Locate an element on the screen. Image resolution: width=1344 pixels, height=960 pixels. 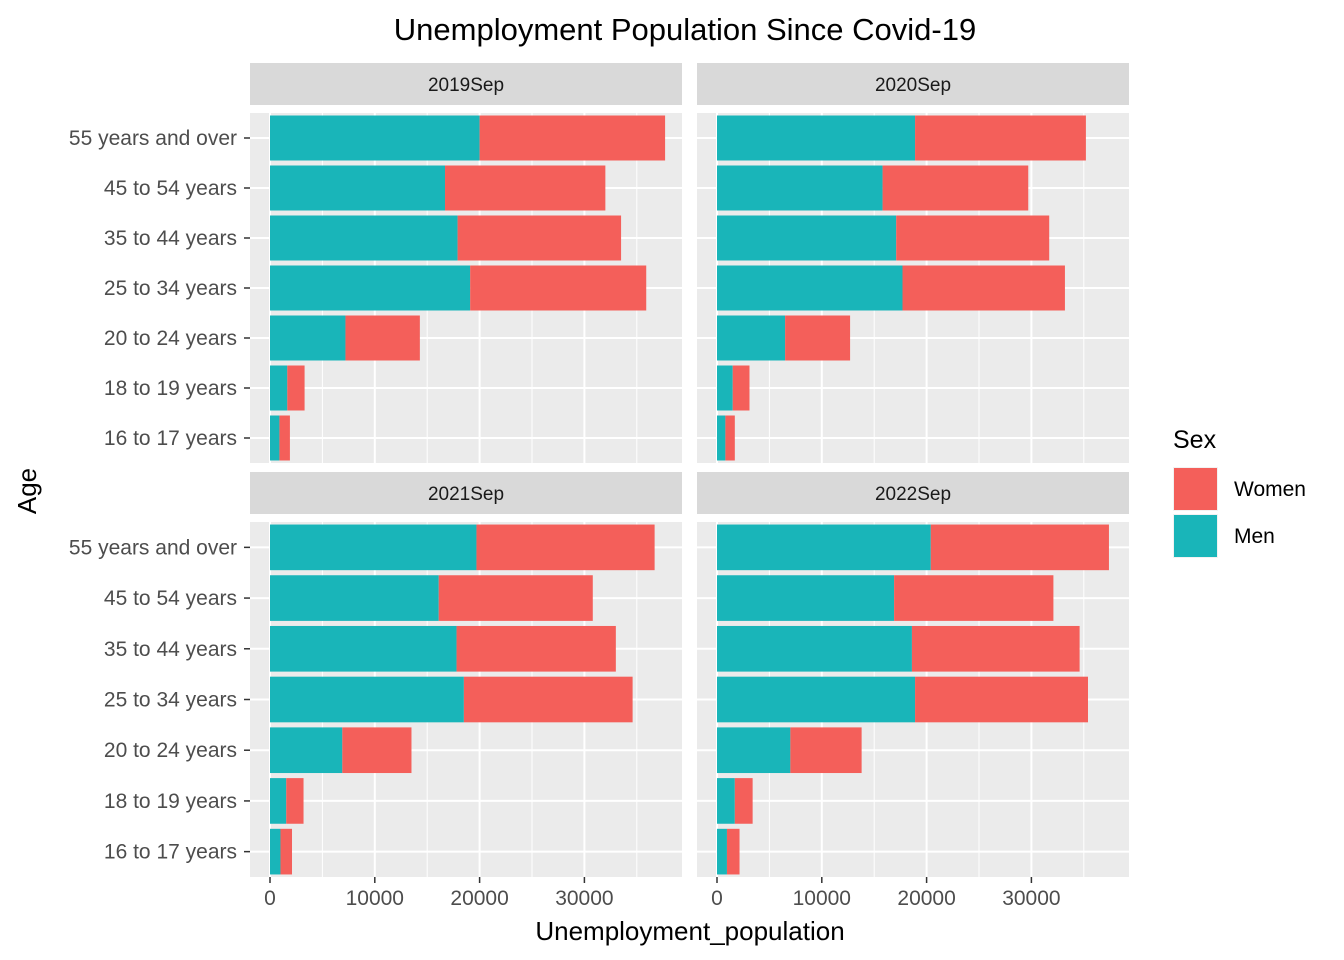
facet-strip-label: 2022Sep is located at coordinates (913, 494).